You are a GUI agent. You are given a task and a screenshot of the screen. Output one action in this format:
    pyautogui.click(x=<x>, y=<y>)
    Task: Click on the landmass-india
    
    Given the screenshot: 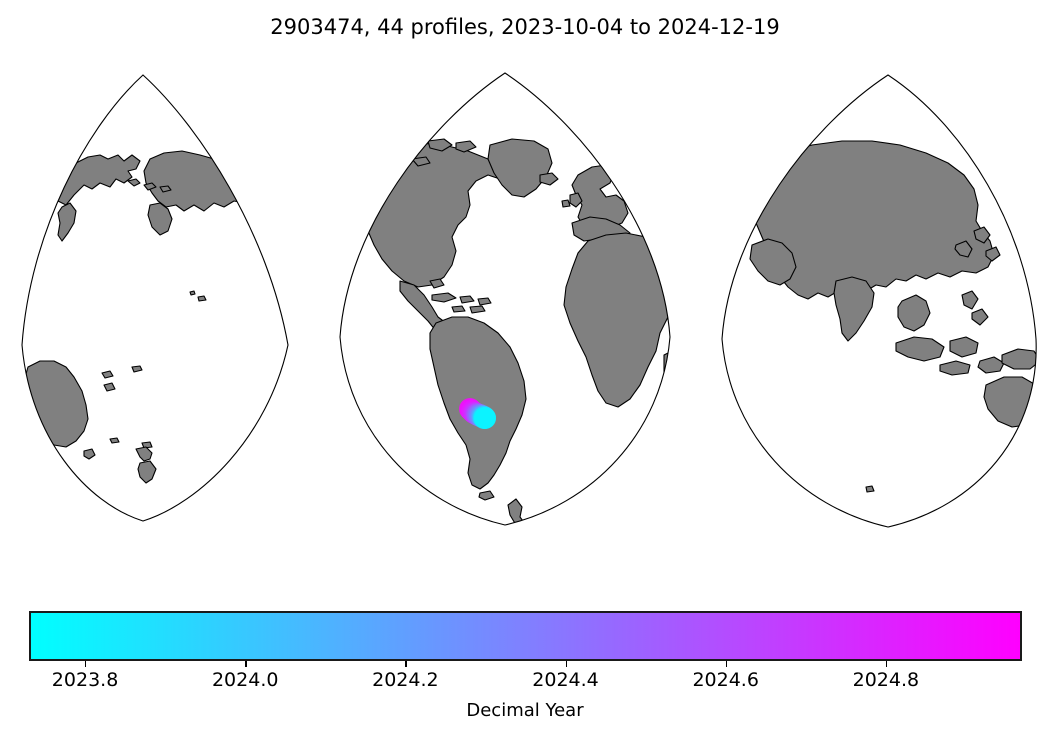 What is the action you would take?
    pyautogui.click(x=854, y=309)
    